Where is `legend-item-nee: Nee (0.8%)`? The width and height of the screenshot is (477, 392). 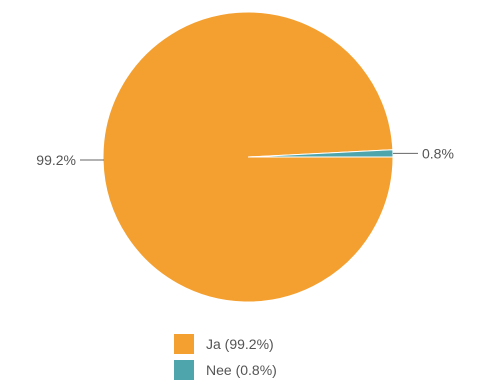 legend-item-nee: Nee (0.8%) is located at coordinates (225, 370).